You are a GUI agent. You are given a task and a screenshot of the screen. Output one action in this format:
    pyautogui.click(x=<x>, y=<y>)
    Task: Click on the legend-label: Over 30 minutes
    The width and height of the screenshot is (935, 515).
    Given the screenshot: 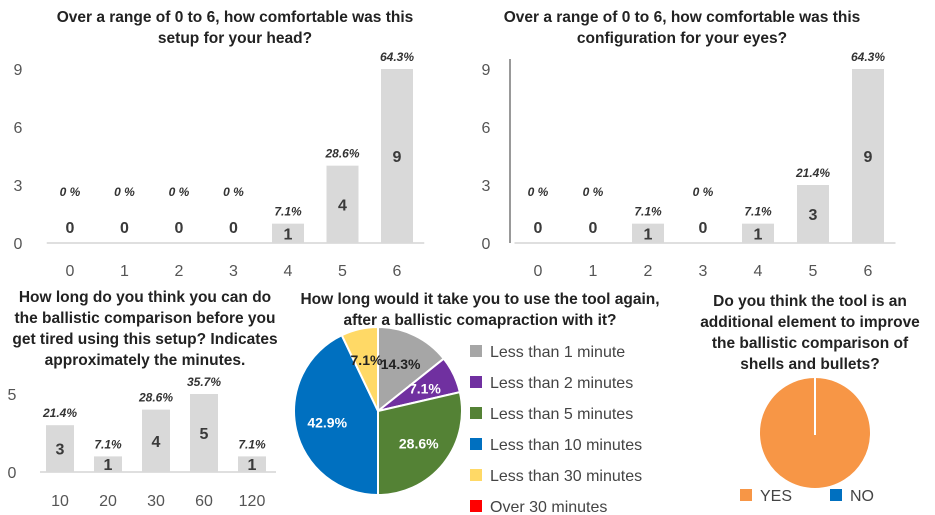 What is the action you would take?
    pyautogui.click(x=548, y=507)
    